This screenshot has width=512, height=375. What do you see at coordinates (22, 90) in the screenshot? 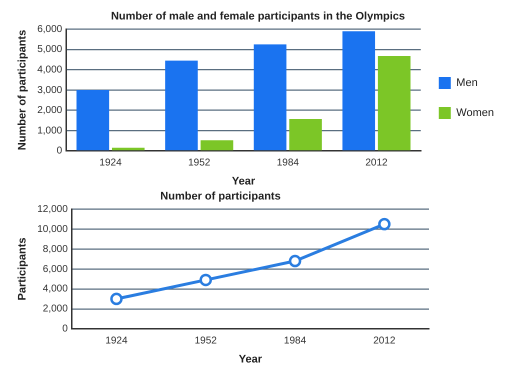
I see `y-axis-title: Number of participants` at bounding box center [22, 90].